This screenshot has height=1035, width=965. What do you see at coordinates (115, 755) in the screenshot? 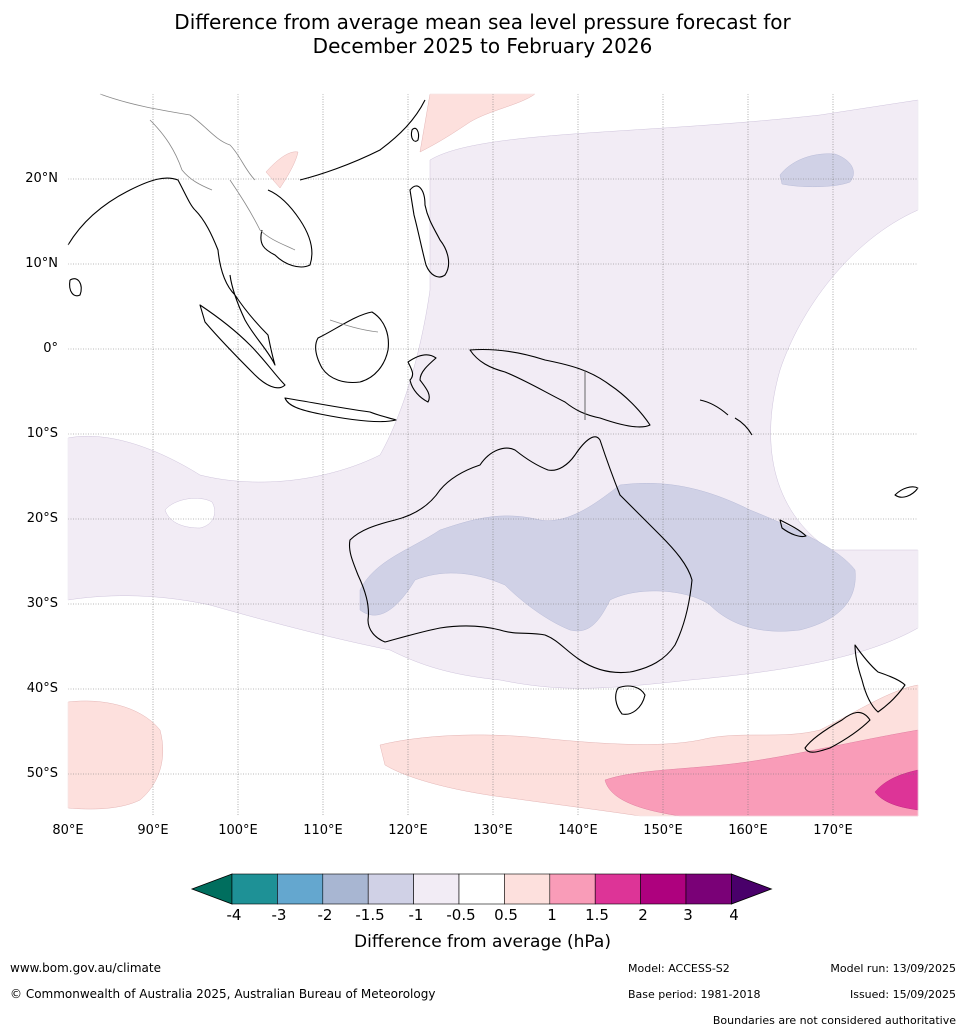
I see `anomaly-region-plus05-southwest` at bounding box center [115, 755].